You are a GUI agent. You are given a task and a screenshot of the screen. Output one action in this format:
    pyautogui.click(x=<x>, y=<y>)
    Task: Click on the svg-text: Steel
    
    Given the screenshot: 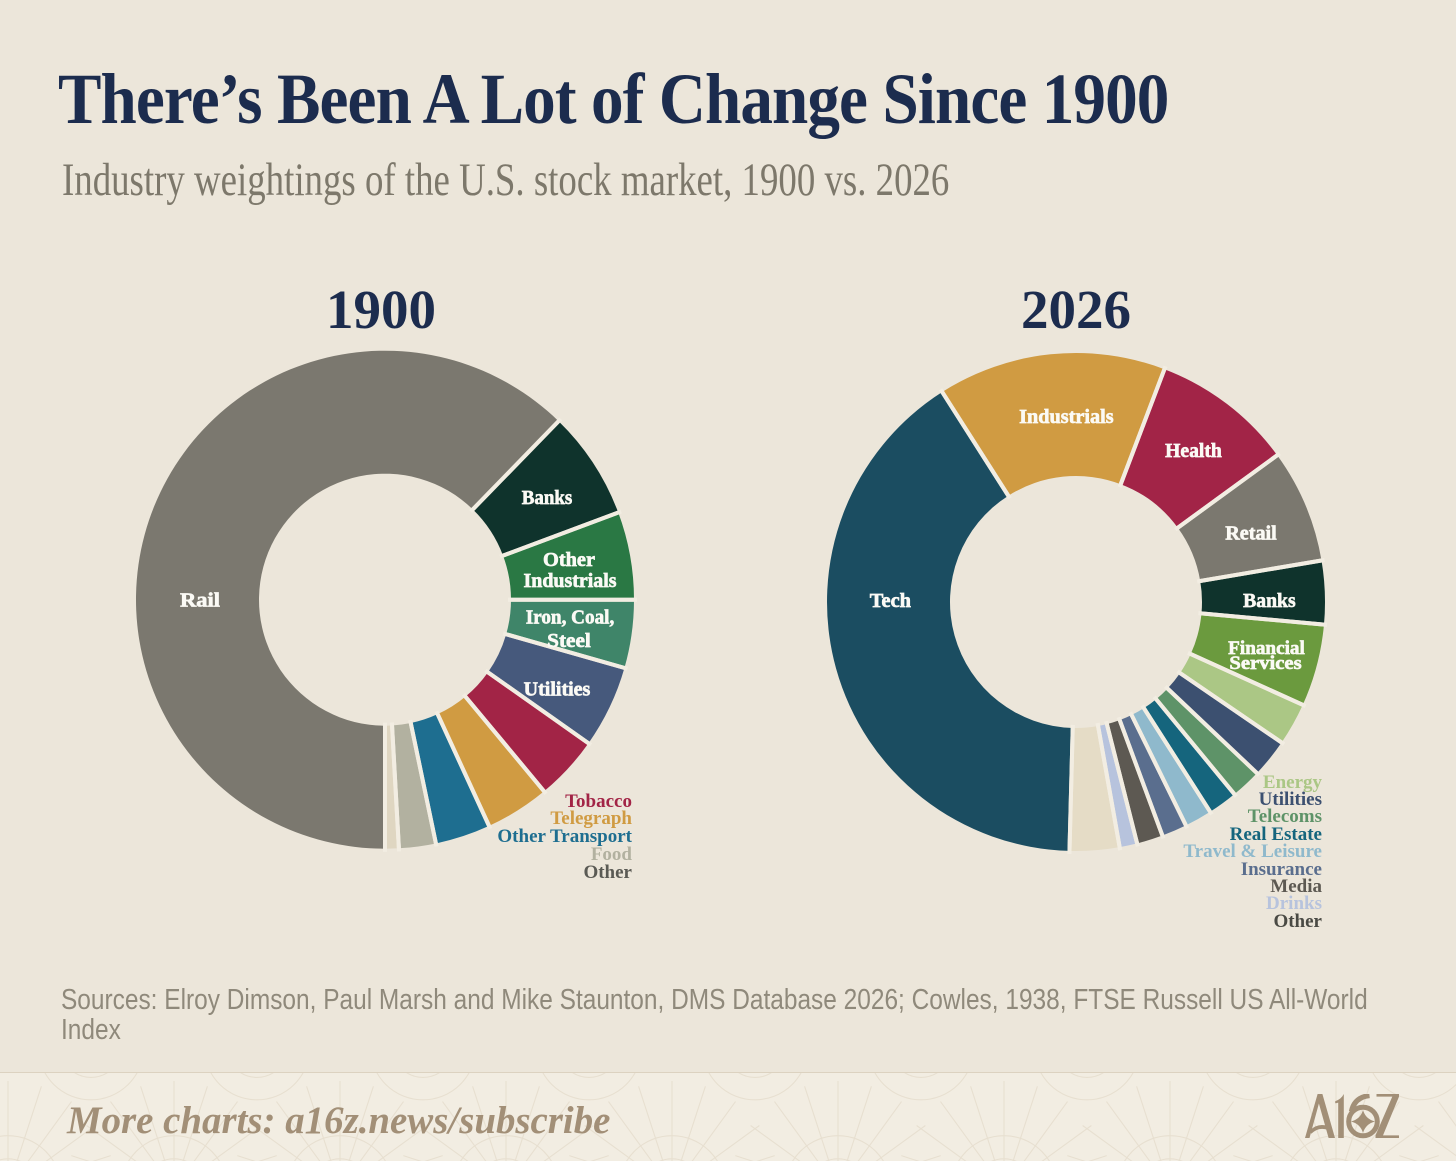 What is the action you would take?
    pyautogui.click(x=569, y=641)
    